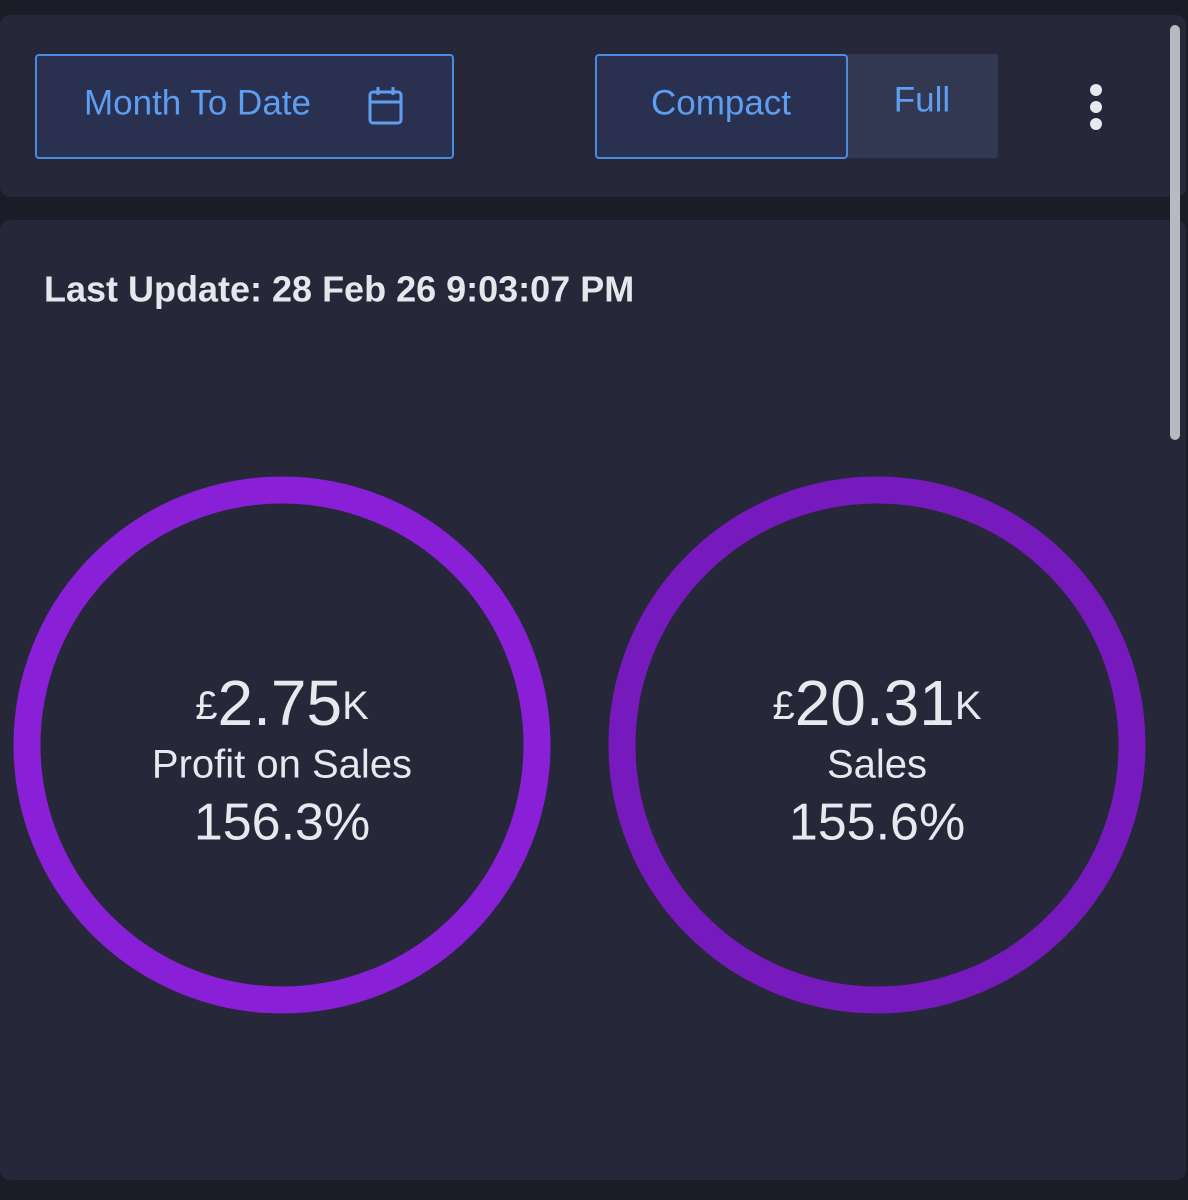  I want to click on metric-label: Sales, so click(877, 765).